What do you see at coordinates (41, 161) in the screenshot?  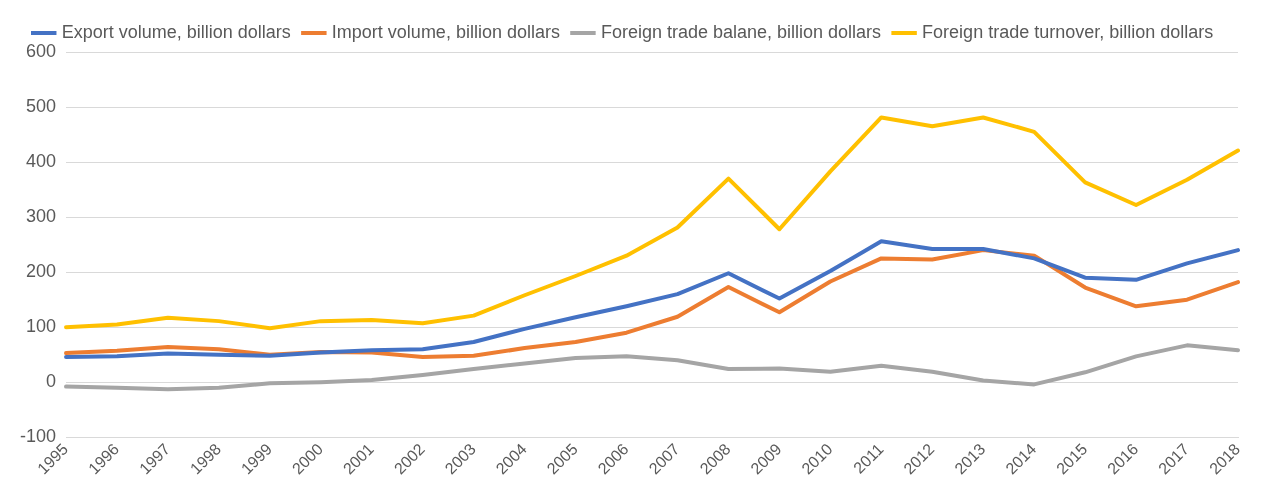 I see `y-tick-label: 400` at bounding box center [41, 161].